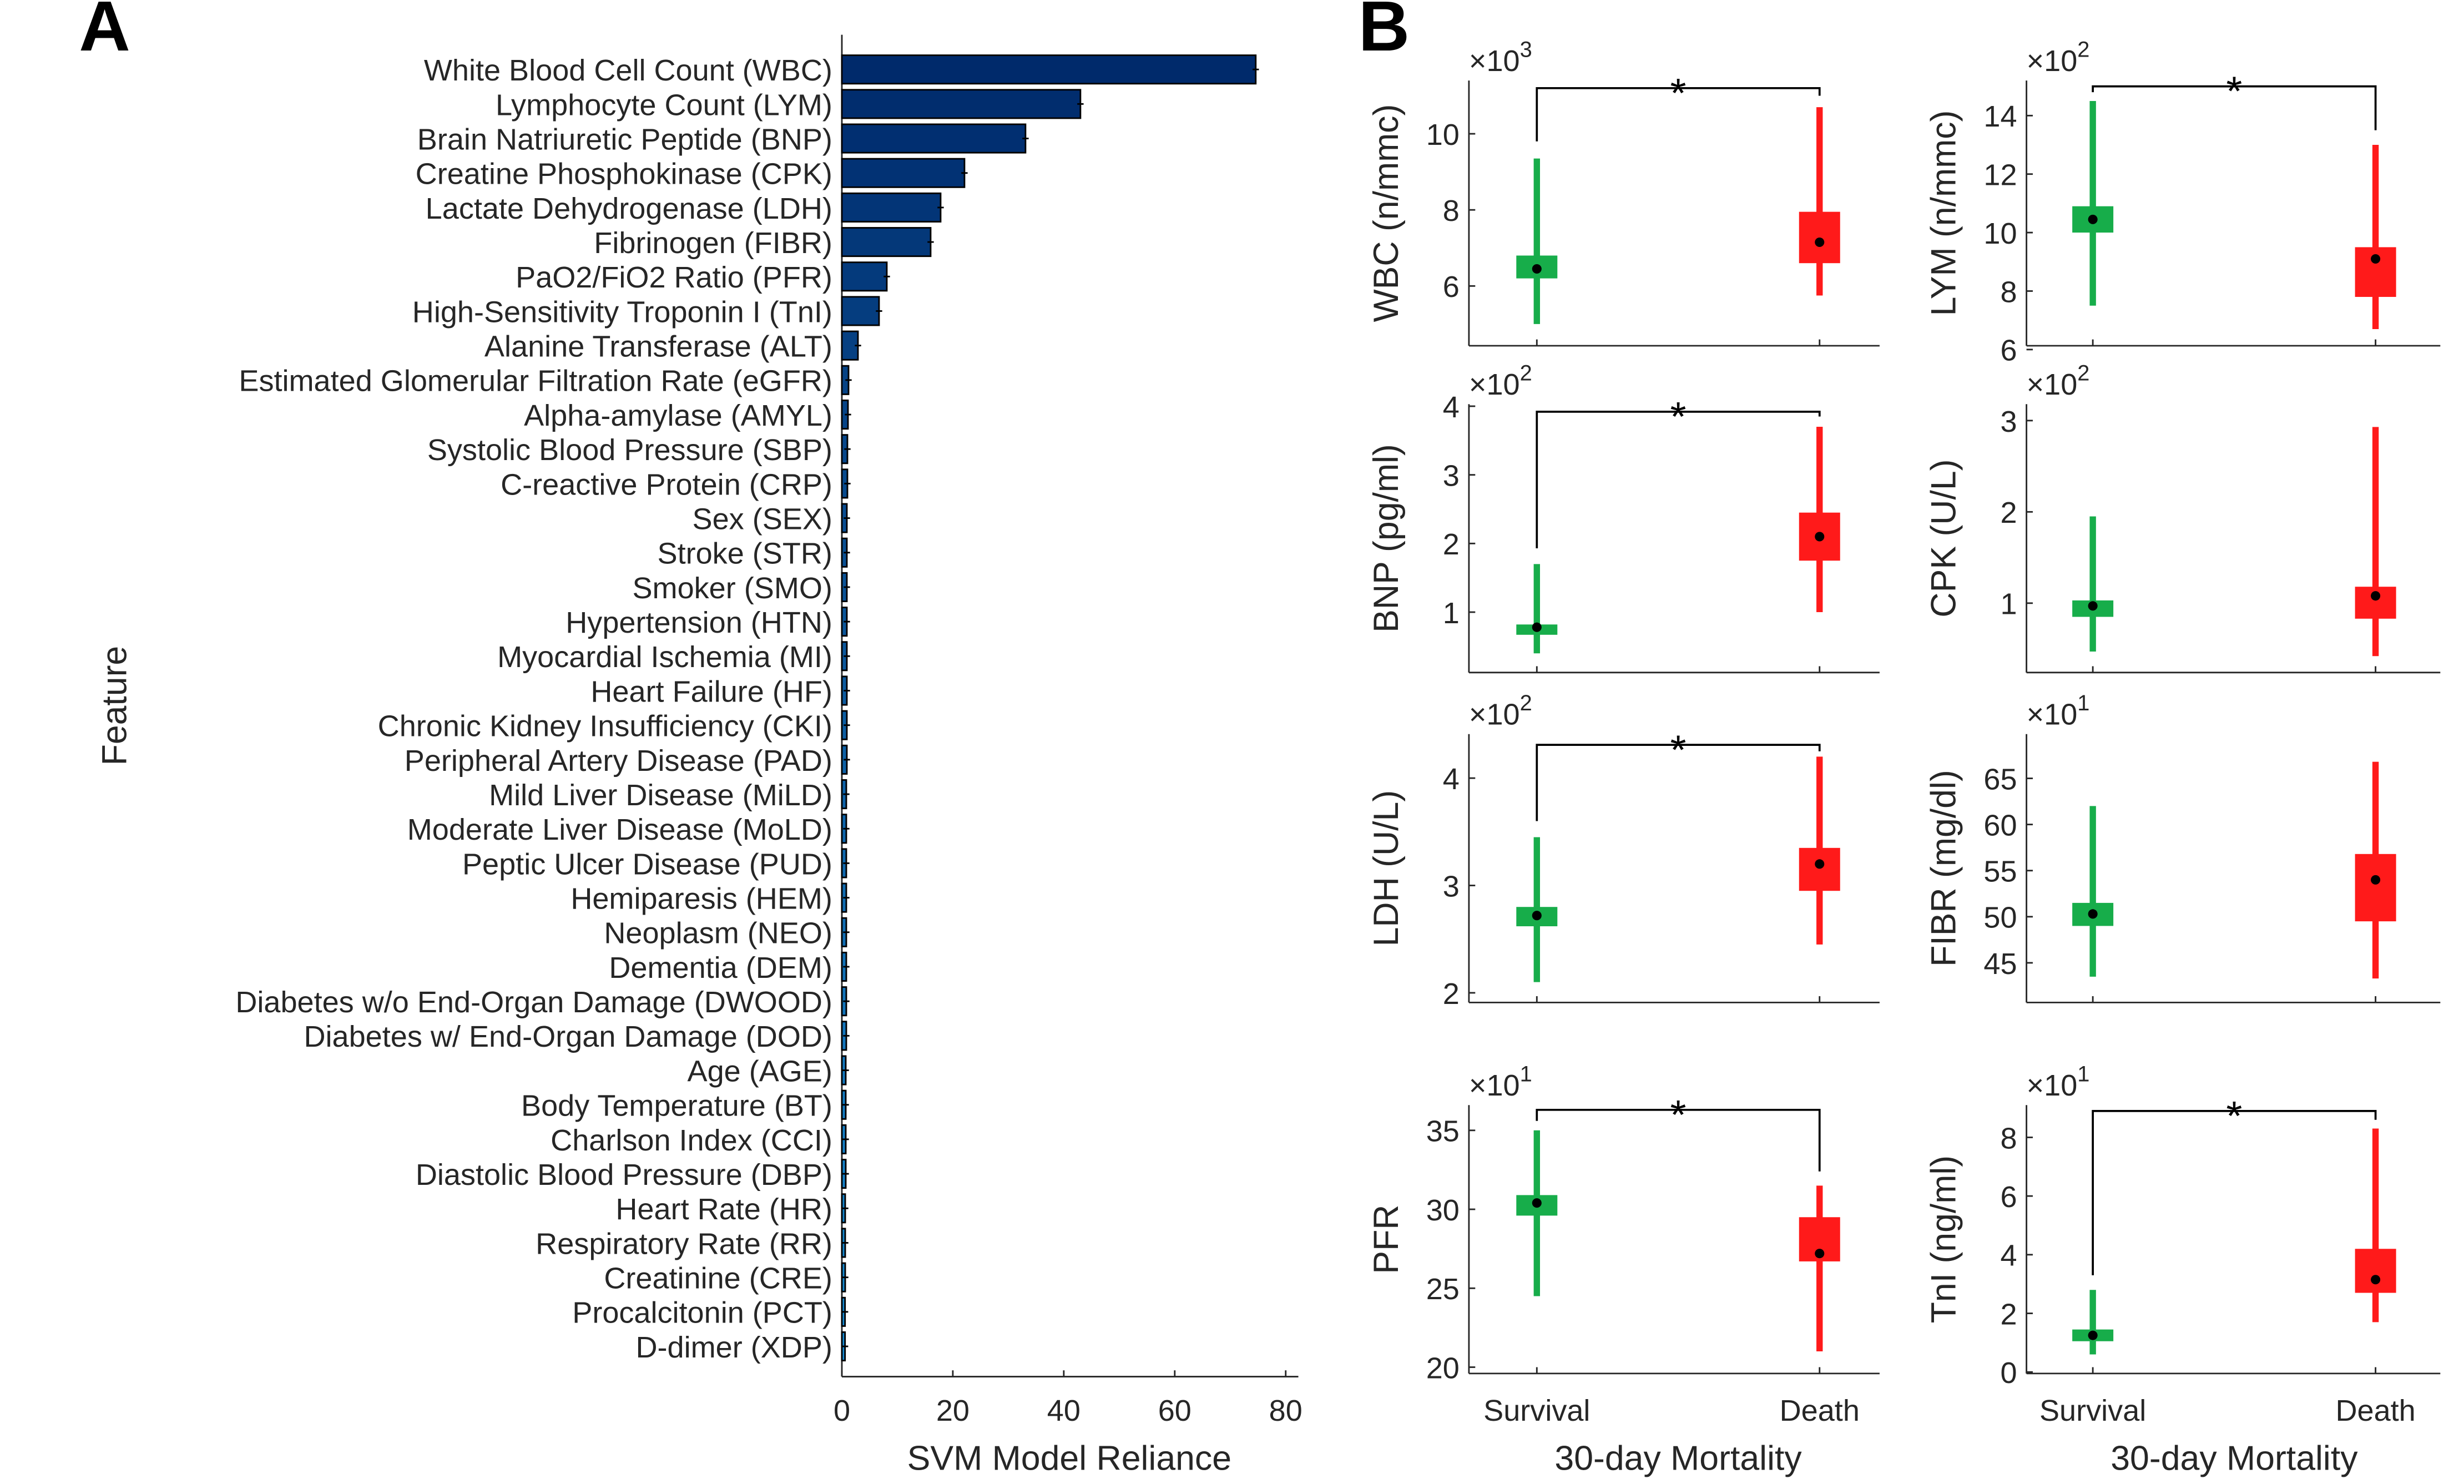 This screenshot has width=2464, height=1484. I want to click on feature-label: Smoker (SMO), so click(732, 588).